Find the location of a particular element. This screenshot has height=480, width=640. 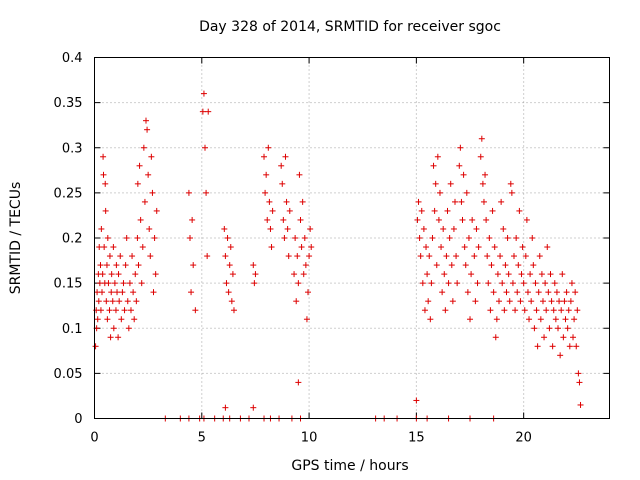

y-tick-label: 0.25 is located at coordinates (68, 193).